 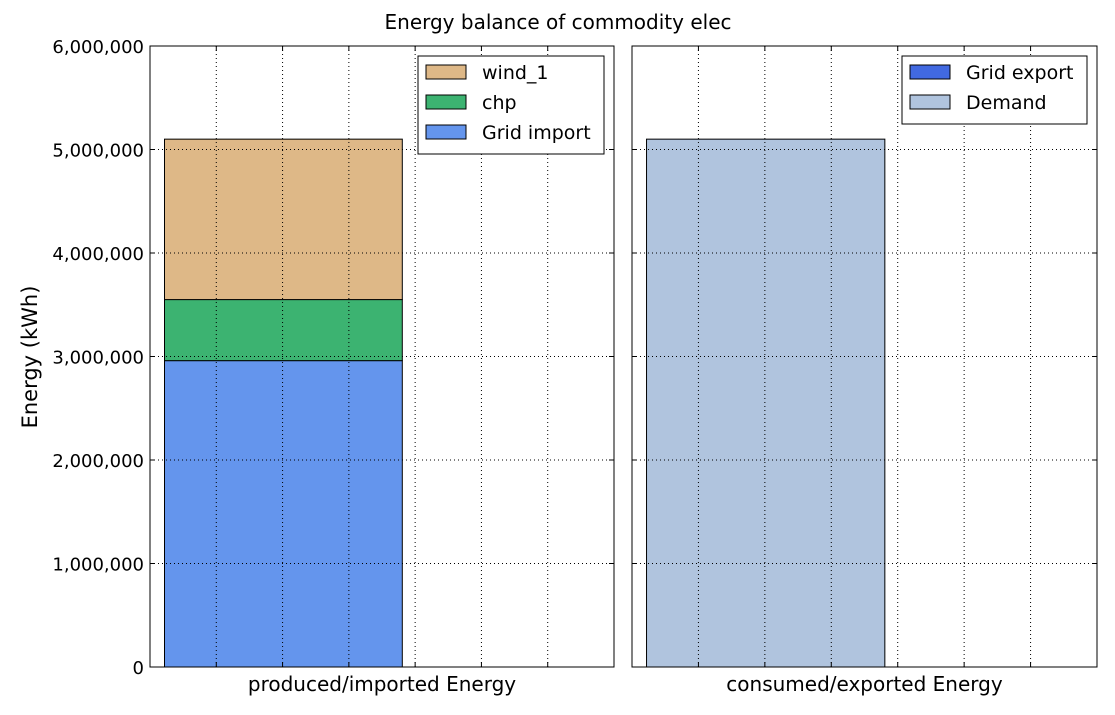 I want to click on y-tick-label: 2,000,000, so click(x=98, y=461).